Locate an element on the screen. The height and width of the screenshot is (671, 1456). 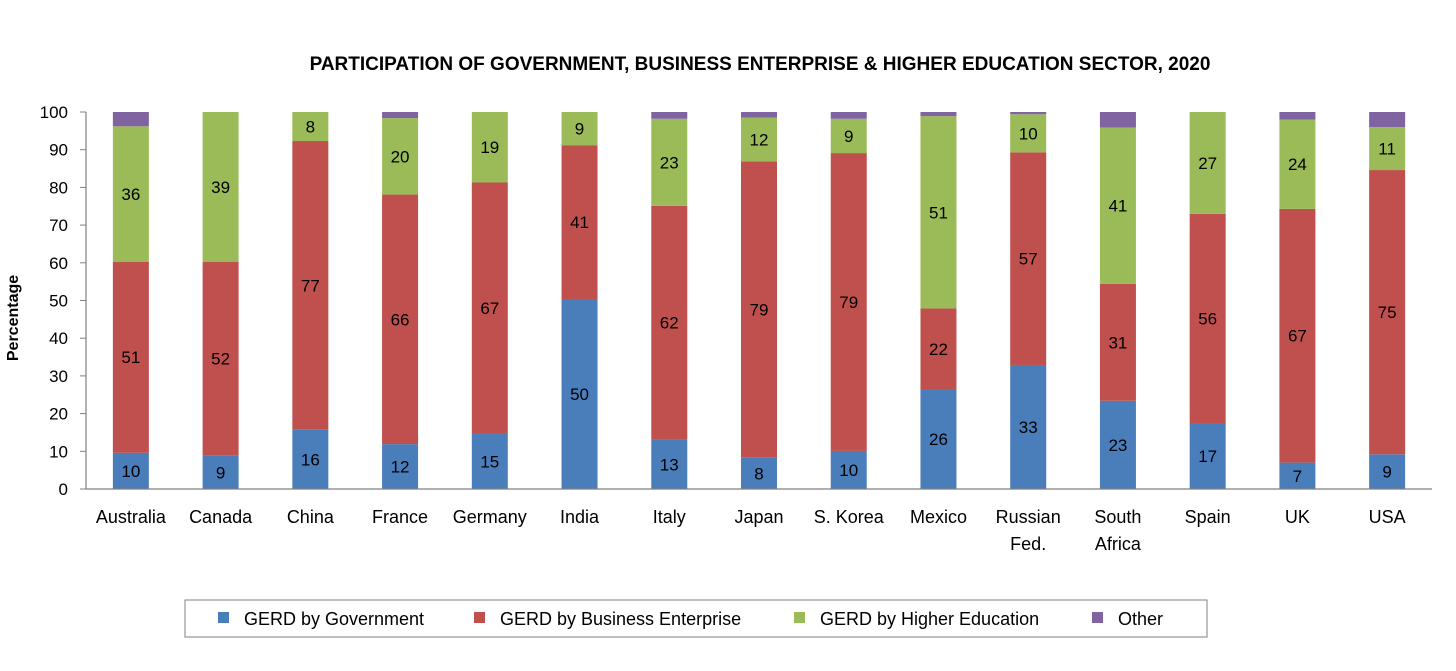
data-label: 15 is located at coordinates (489, 461).